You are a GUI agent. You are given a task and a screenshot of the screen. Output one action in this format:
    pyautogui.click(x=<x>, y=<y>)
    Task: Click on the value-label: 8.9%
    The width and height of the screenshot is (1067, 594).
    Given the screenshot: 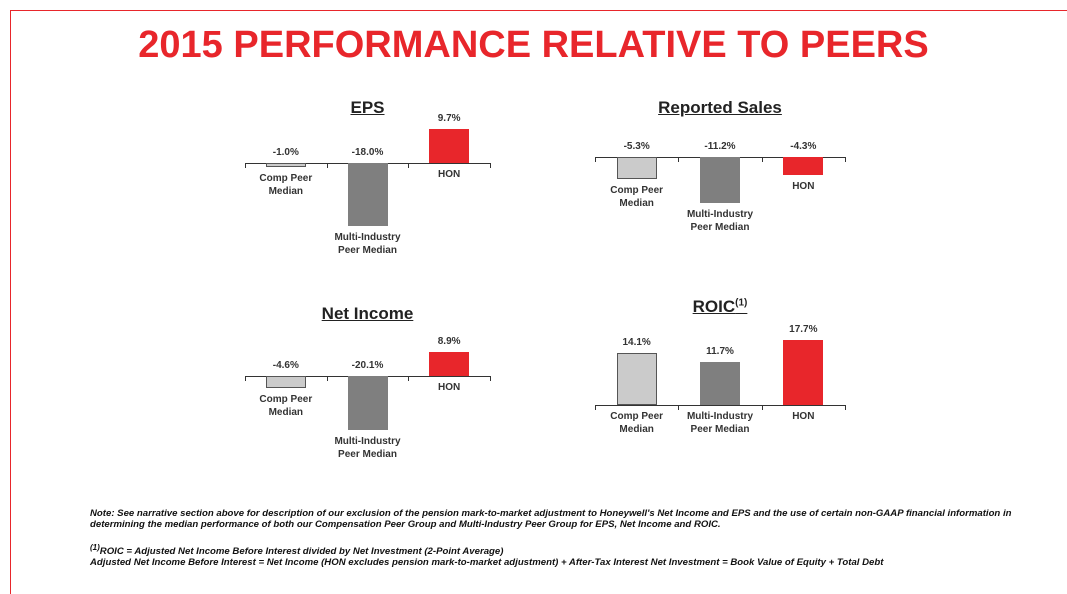 What is the action you would take?
    pyautogui.click(x=449, y=341)
    